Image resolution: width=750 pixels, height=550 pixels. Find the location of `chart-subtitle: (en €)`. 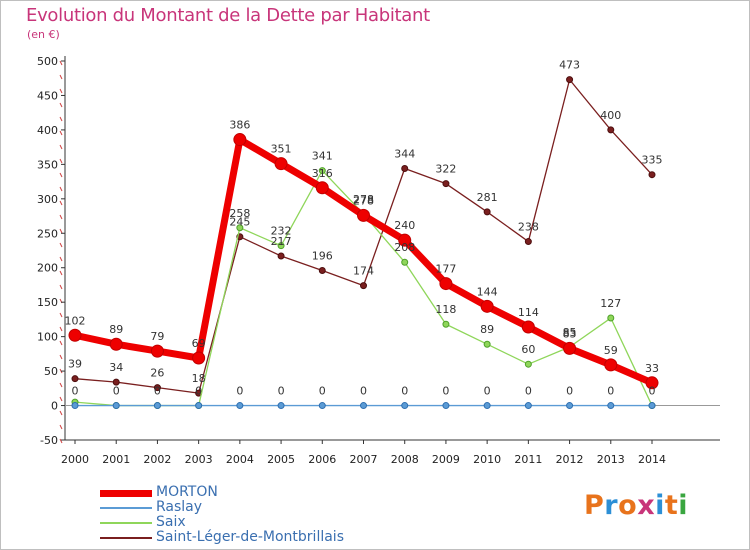

chart-subtitle: (en €) is located at coordinates (43, 34).